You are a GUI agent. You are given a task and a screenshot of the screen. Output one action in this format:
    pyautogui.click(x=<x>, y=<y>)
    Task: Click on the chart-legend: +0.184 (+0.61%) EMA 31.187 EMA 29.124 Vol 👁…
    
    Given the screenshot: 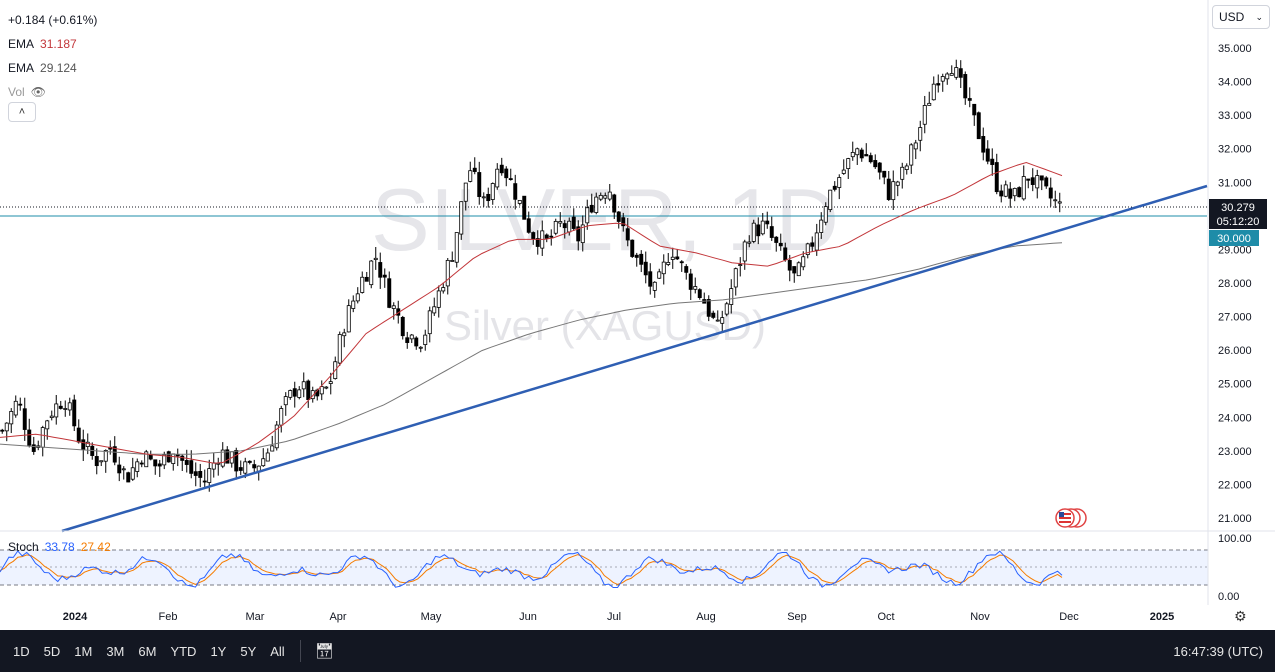 What is the action you would take?
    pyautogui.click(x=52, y=56)
    